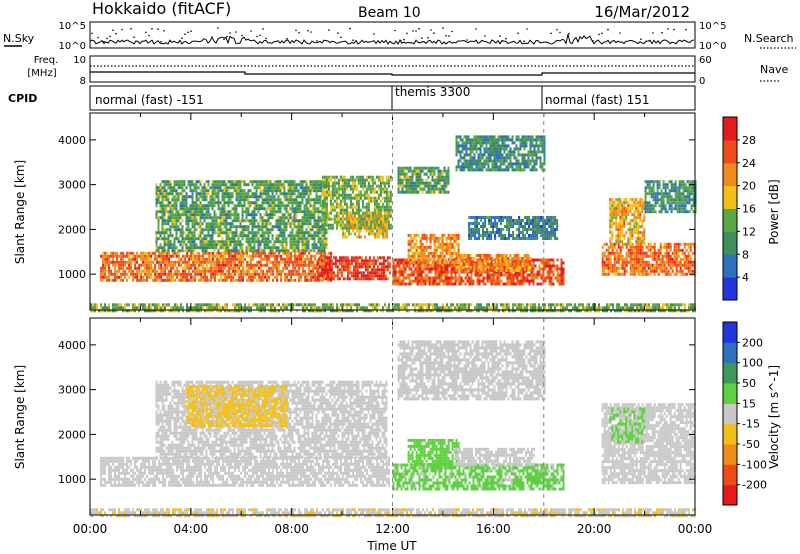  Describe the element at coordinates (46, 60) in the screenshot. I see `freq-label: Freq.` at that location.